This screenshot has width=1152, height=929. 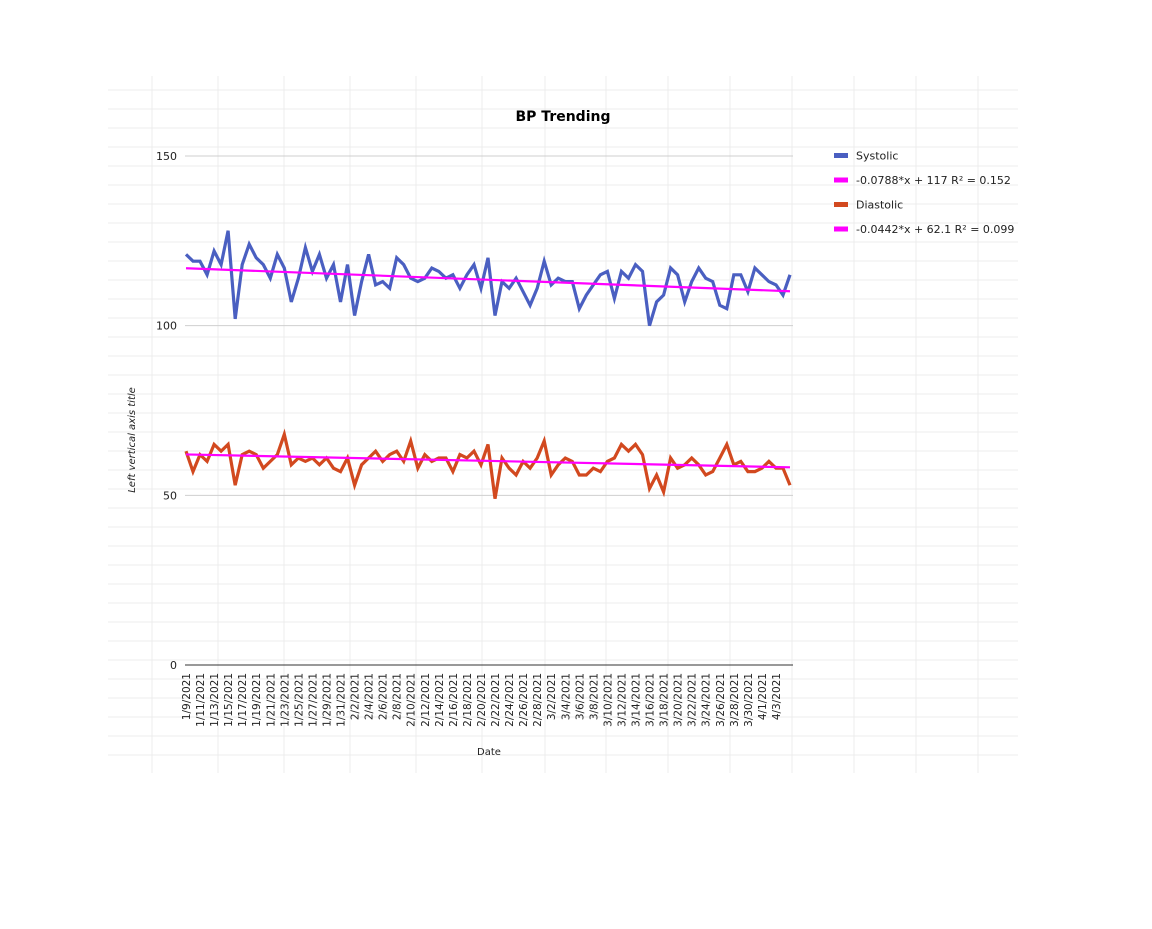 I want to click on x-tick-label: 3/24/2021, so click(x=707, y=700).